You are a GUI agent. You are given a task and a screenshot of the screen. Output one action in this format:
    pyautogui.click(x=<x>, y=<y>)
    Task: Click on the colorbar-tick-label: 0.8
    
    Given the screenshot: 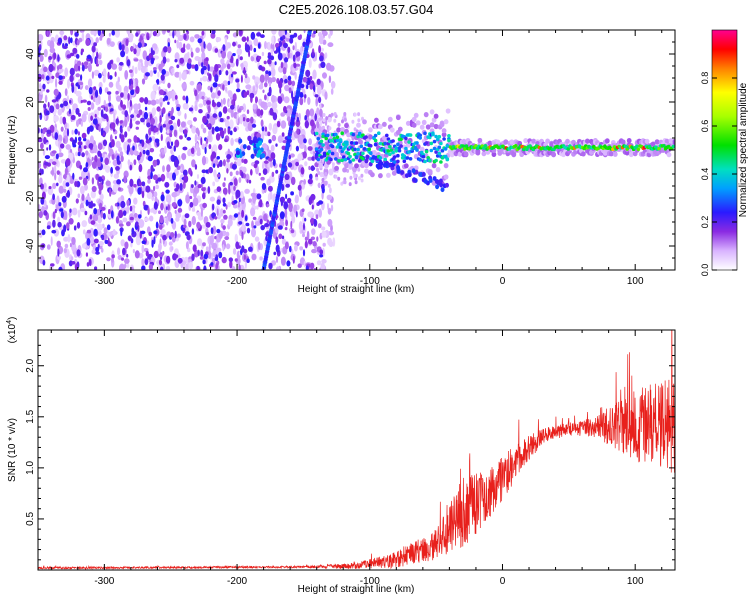 What is the action you would take?
    pyautogui.click(x=705, y=78)
    